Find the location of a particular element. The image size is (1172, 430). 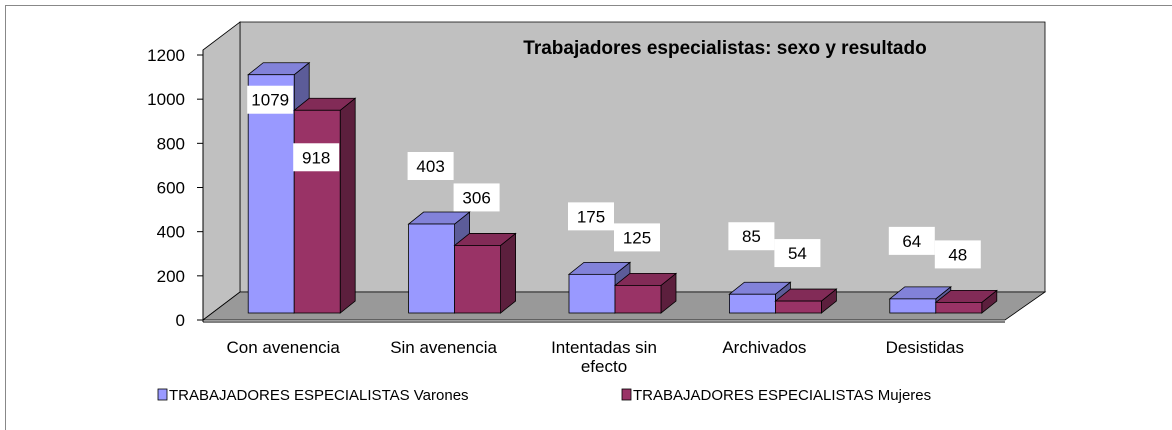

data-label: 85 is located at coordinates (751, 236).